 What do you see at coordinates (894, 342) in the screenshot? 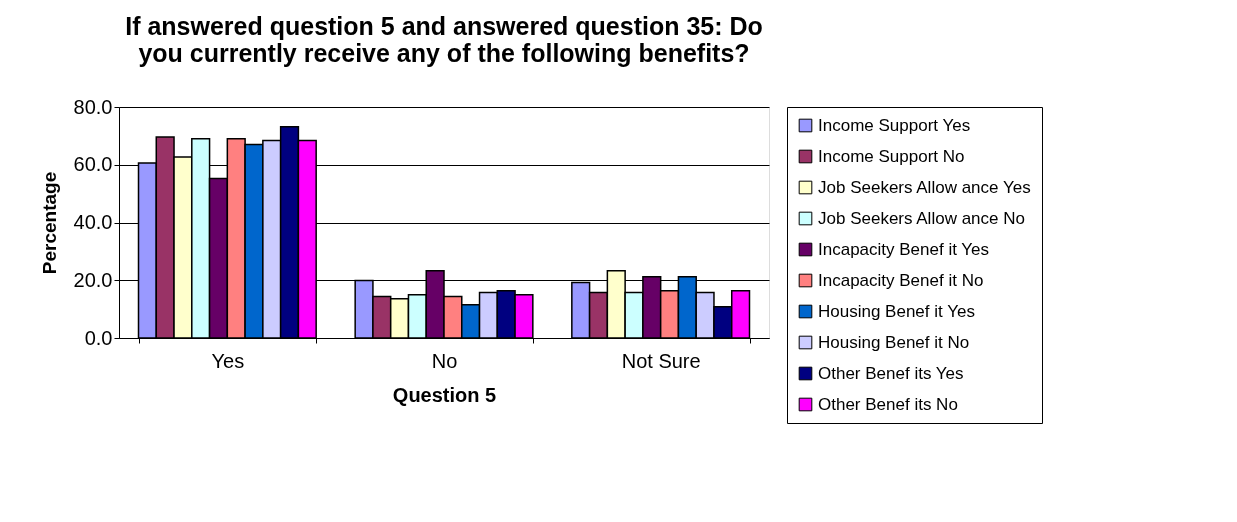
I see `legend-label: Housing Benef it No` at bounding box center [894, 342].